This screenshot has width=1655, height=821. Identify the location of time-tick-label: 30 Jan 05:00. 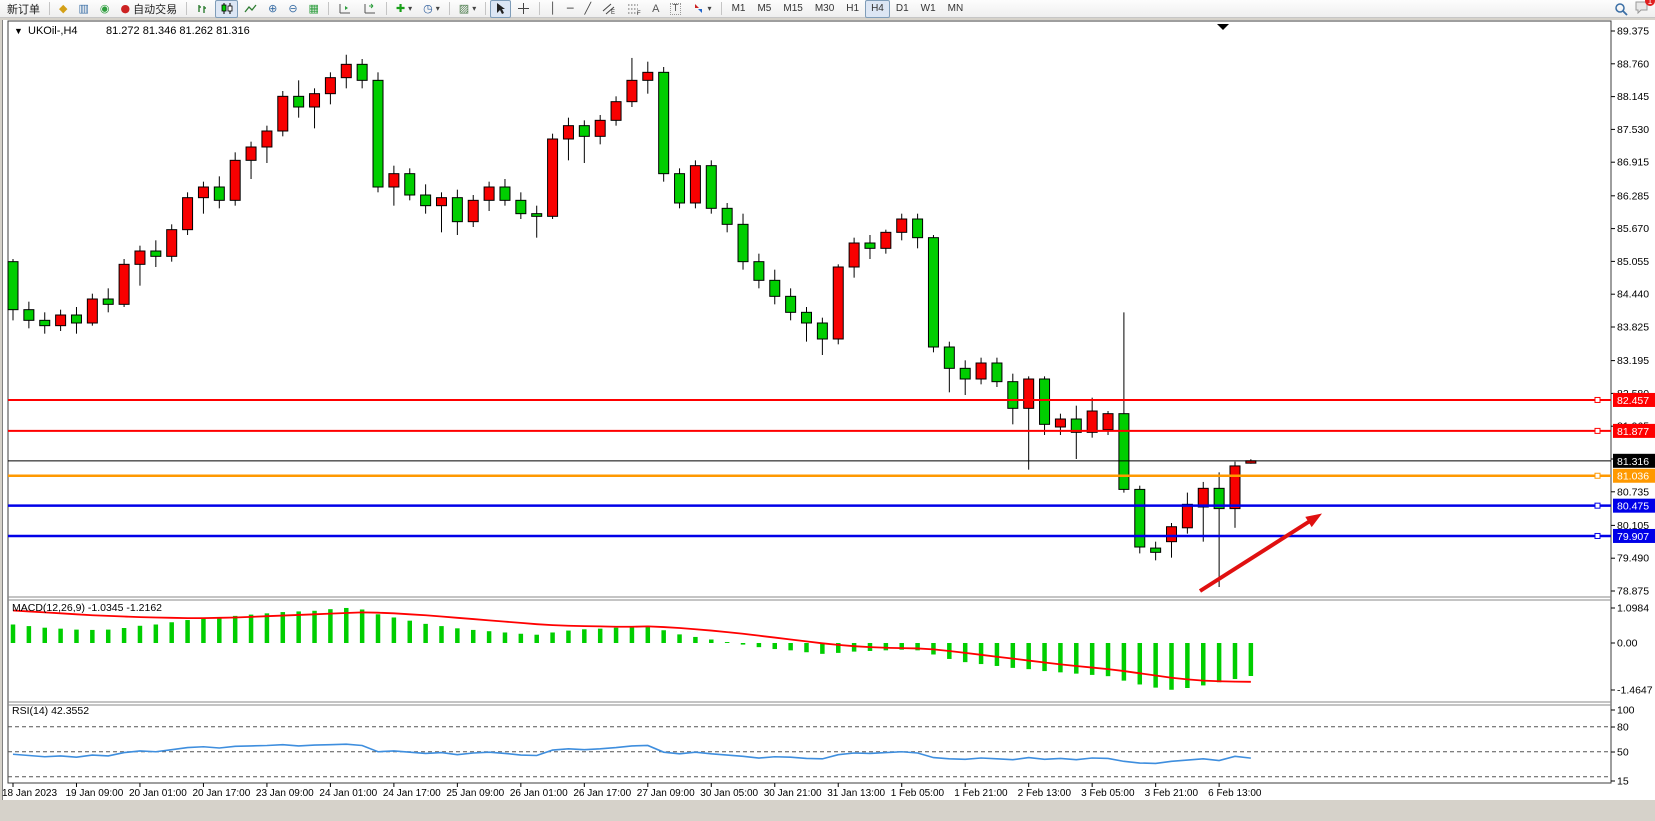
(729, 793).